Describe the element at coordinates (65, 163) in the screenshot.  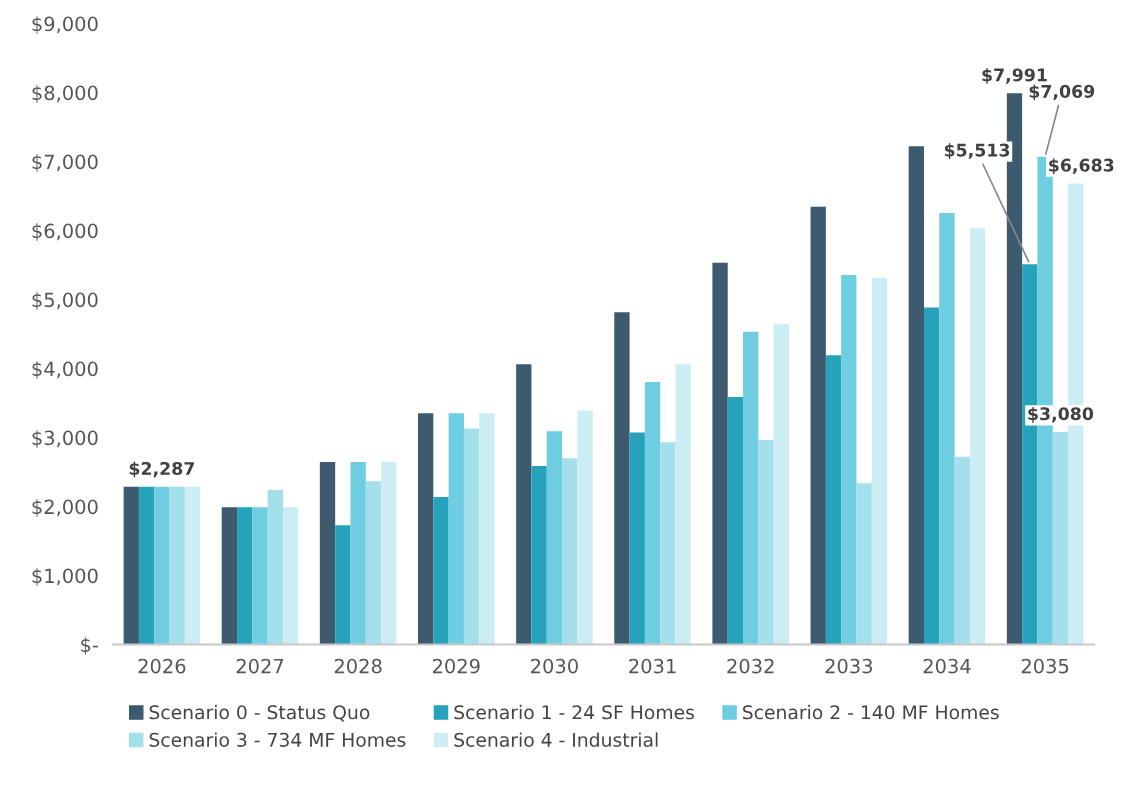
I see `y-tick-label: $7,000` at that location.